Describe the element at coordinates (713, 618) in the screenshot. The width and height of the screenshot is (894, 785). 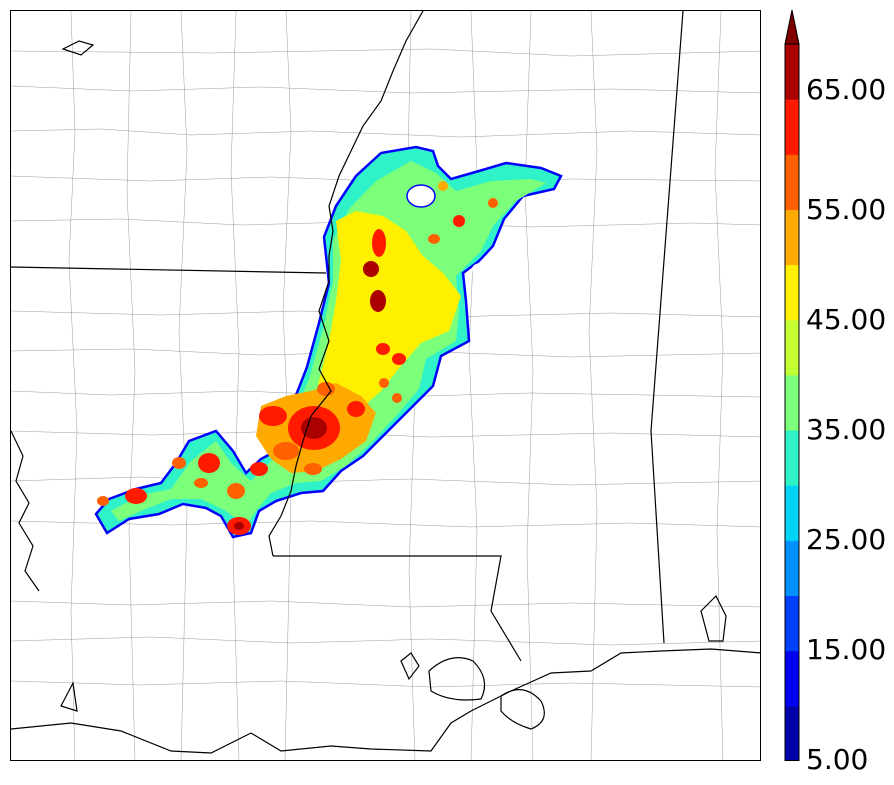
I see `bay-east` at that location.